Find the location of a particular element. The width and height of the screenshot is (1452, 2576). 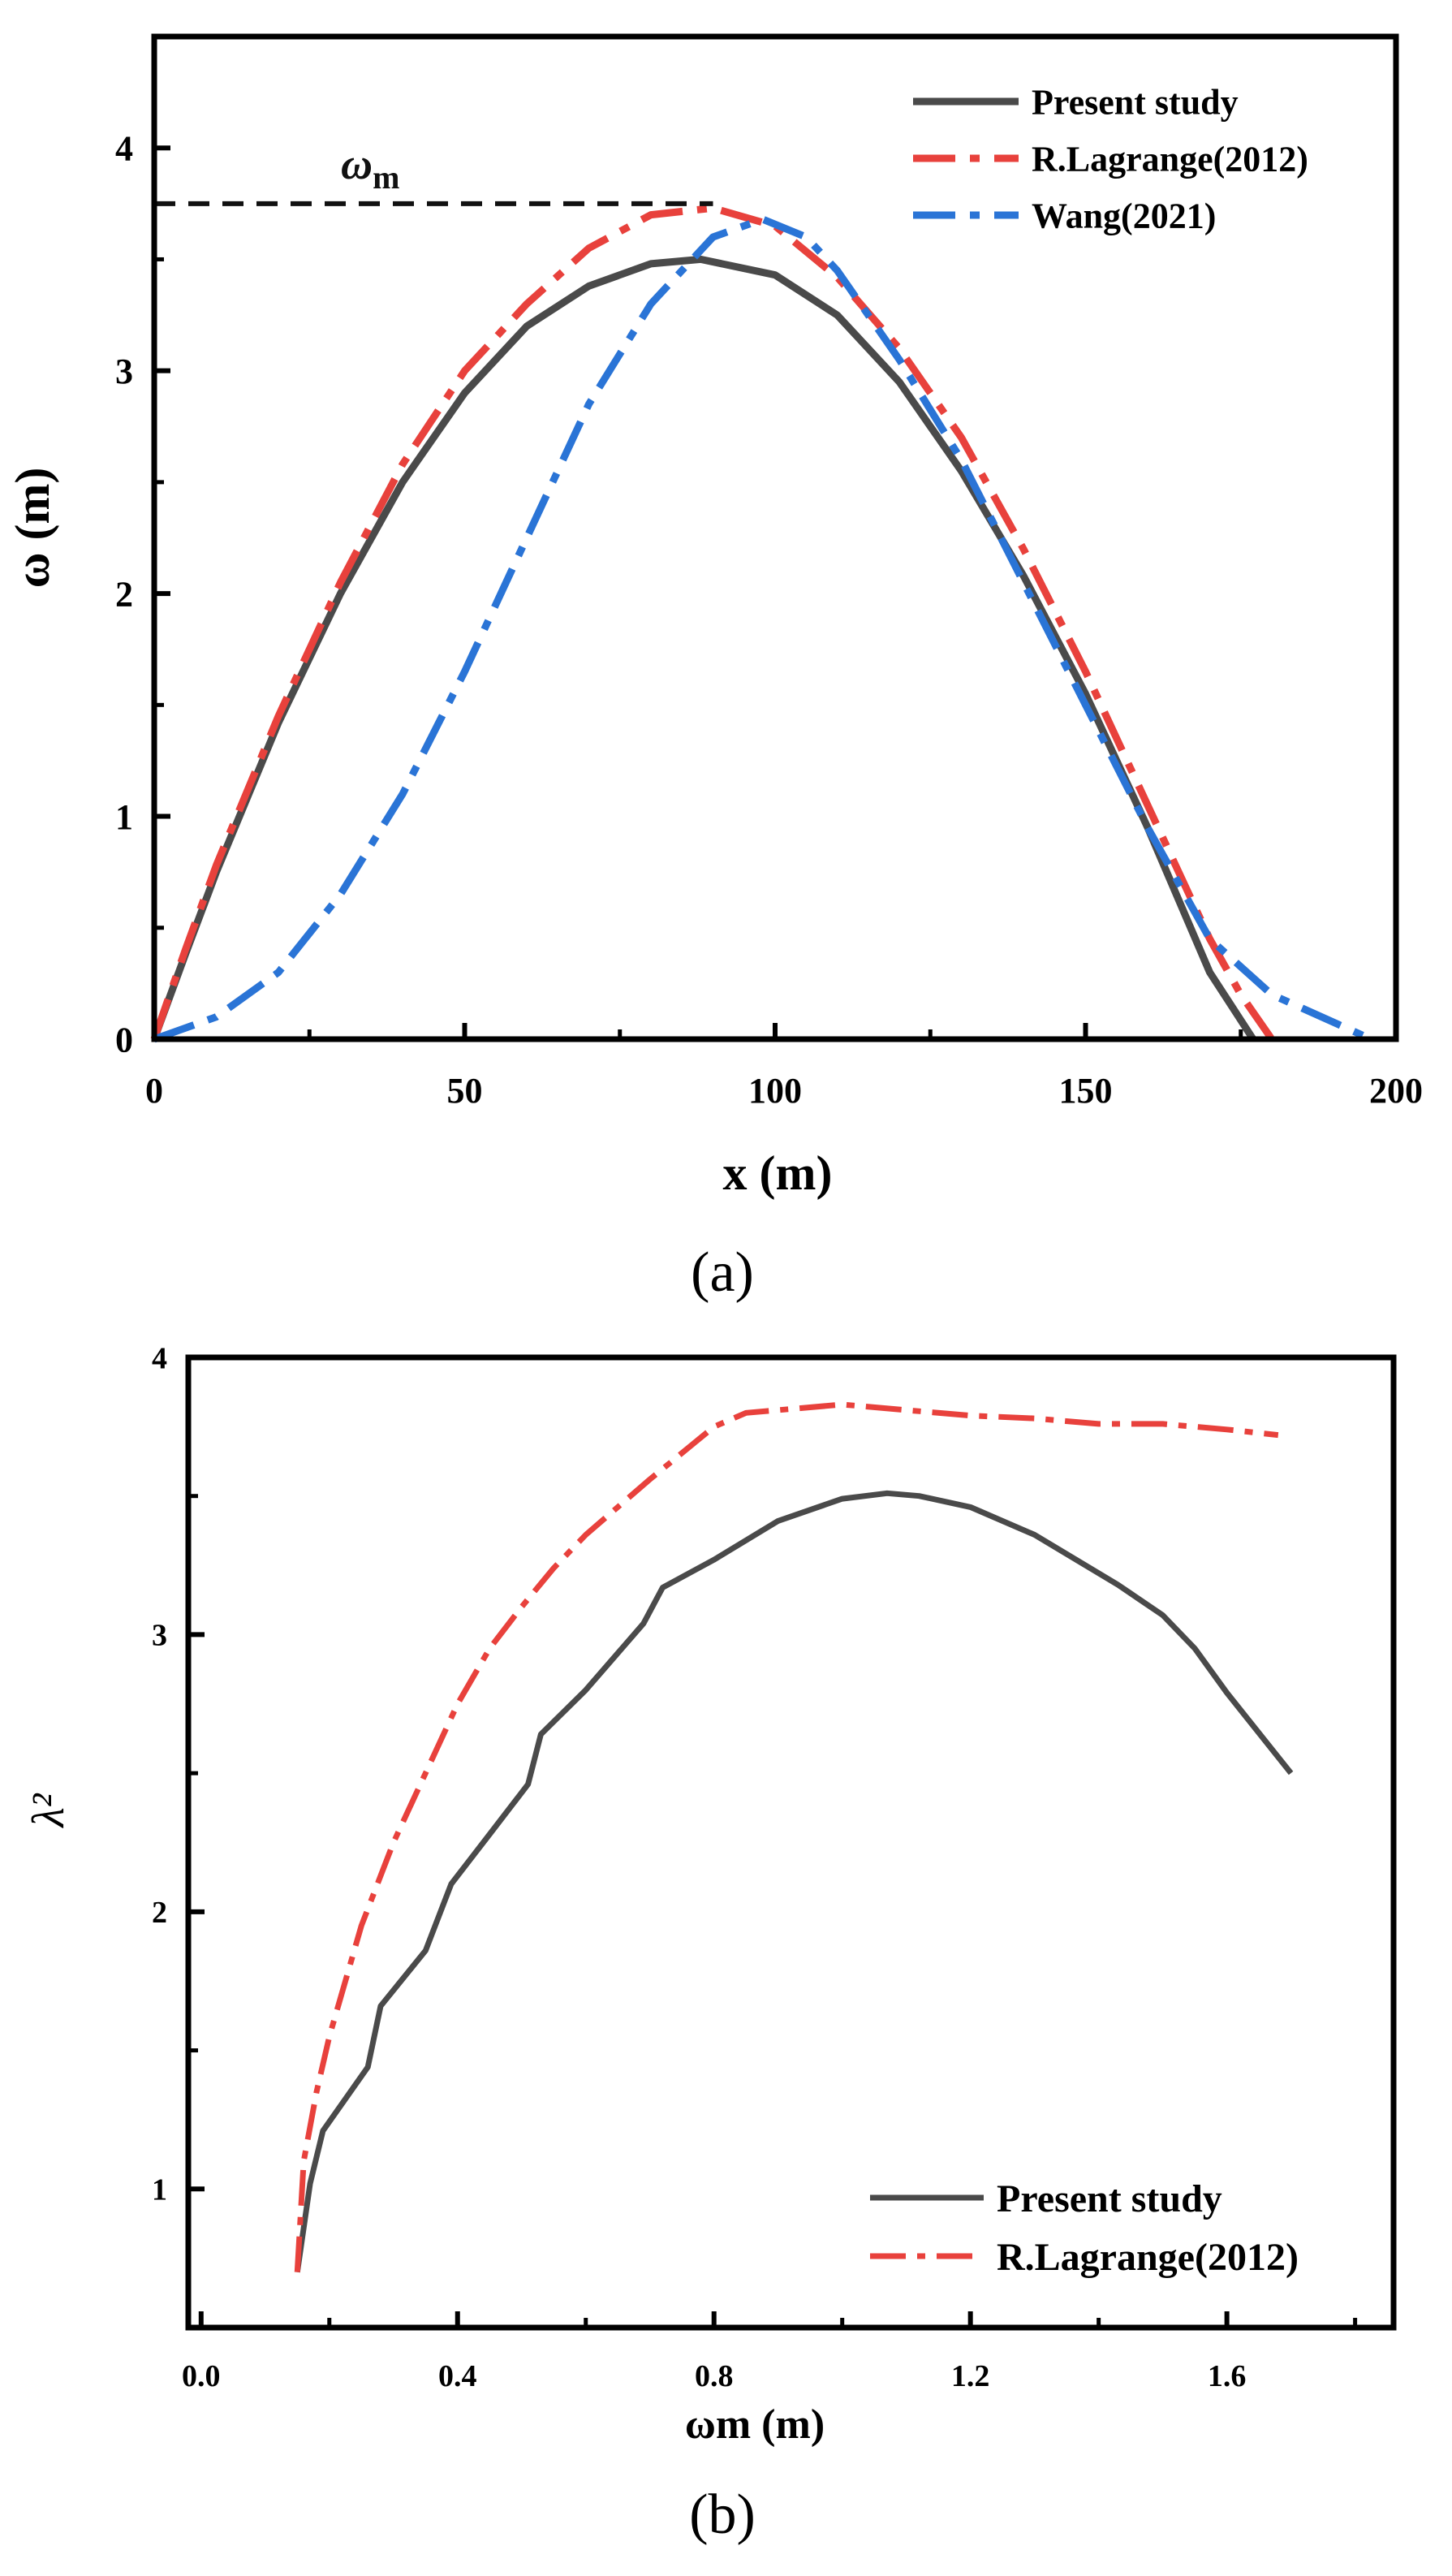

panel-a-y-tick-label: 2 is located at coordinates (124, 595).